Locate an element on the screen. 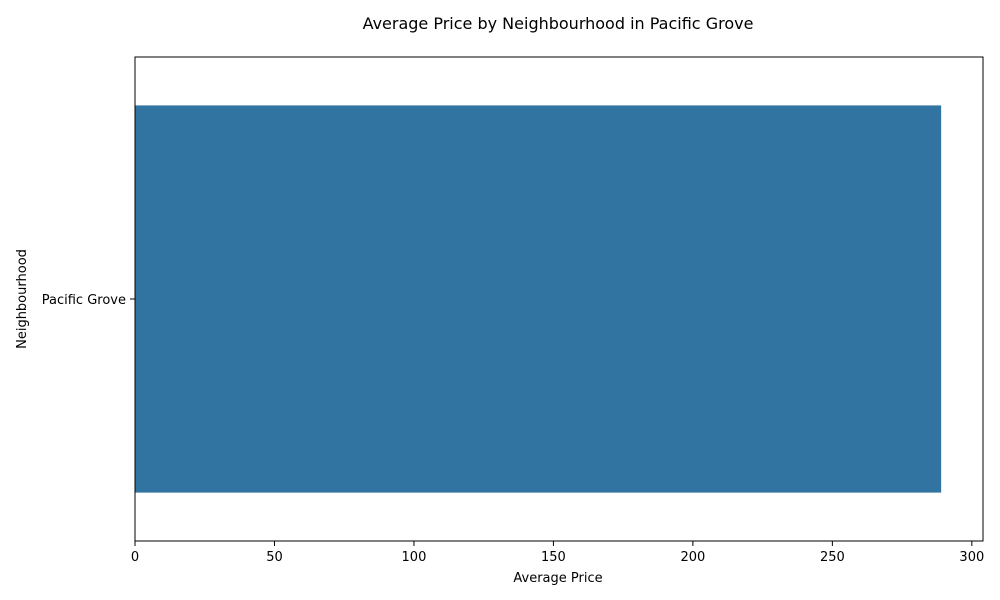 This screenshot has height=600, width=1000. x-axis-ticks: 0 50 100 150 200 250 300 is located at coordinates (557, 553).